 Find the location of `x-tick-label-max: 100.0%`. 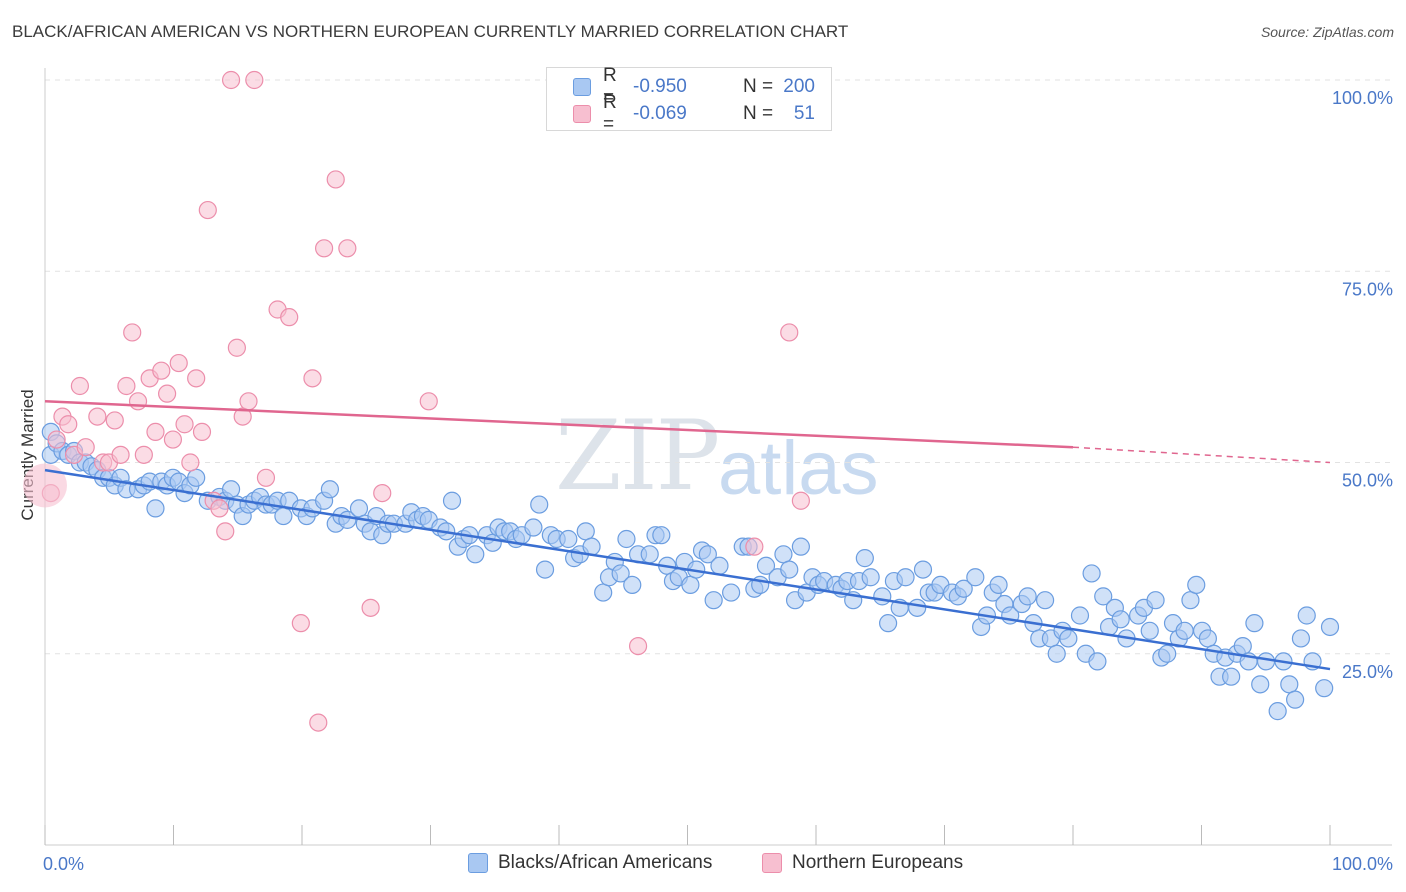

x-tick-label-max: 100.0% is located at coordinates (1362, 864).